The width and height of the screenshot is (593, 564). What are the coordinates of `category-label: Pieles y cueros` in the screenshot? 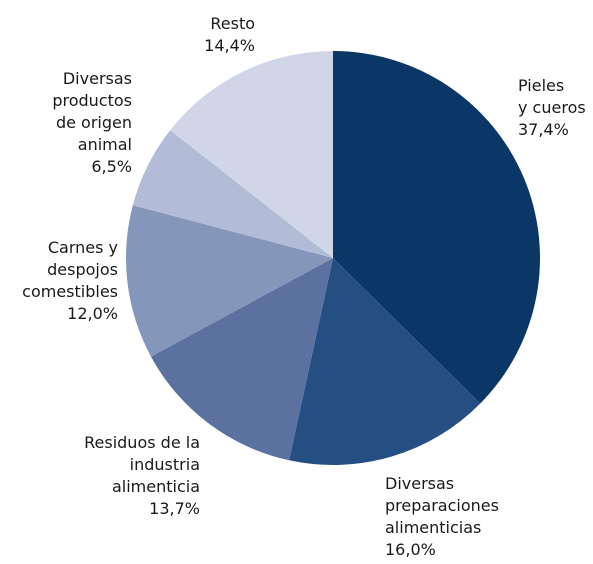 It's located at (552, 96).